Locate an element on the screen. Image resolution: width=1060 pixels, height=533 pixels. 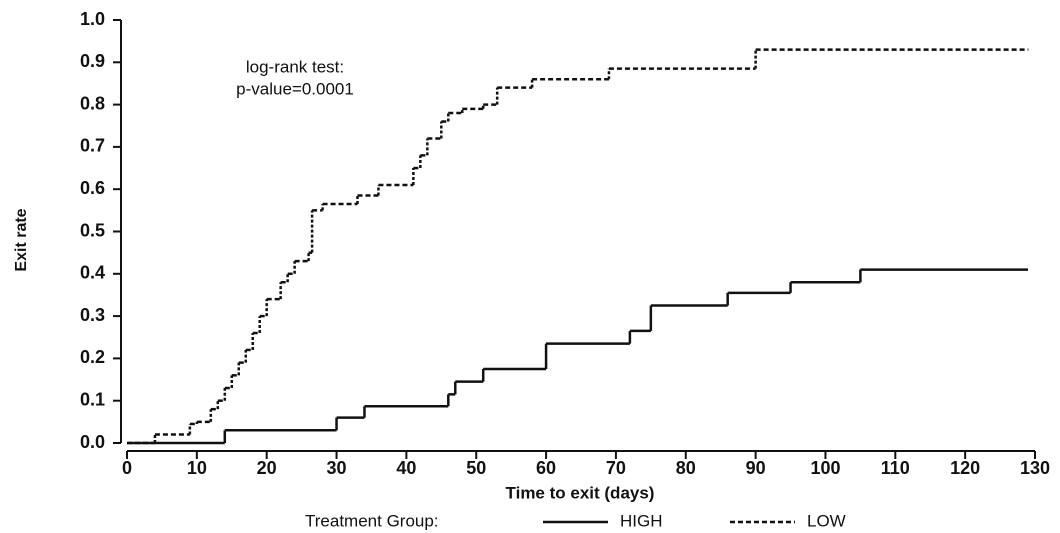
y-tick-label: 0.6 is located at coordinates (92, 188).